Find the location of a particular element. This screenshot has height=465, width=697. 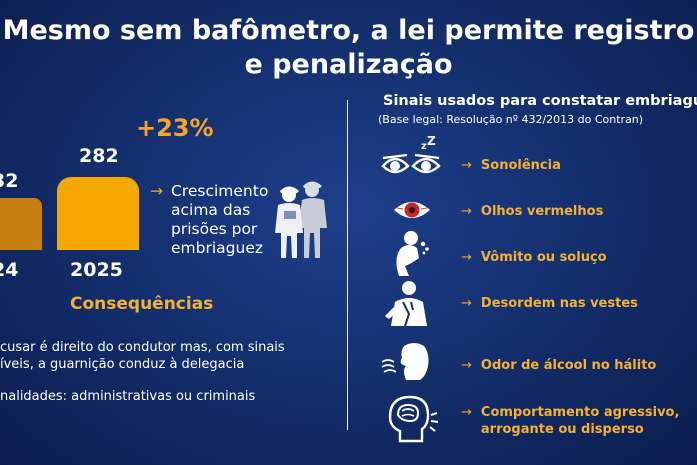

growth-note-line: acima das is located at coordinates (211, 210).